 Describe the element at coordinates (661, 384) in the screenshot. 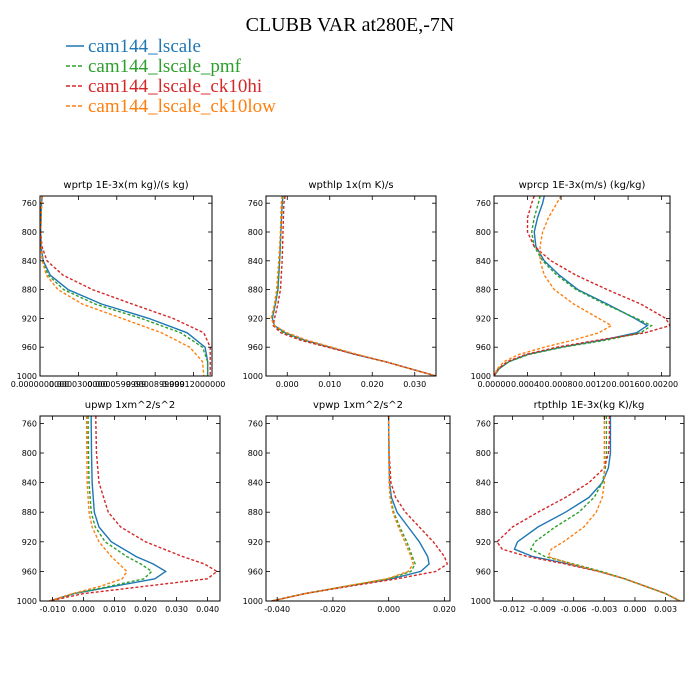

I see `x-tick-label: 0.00200` at that location.